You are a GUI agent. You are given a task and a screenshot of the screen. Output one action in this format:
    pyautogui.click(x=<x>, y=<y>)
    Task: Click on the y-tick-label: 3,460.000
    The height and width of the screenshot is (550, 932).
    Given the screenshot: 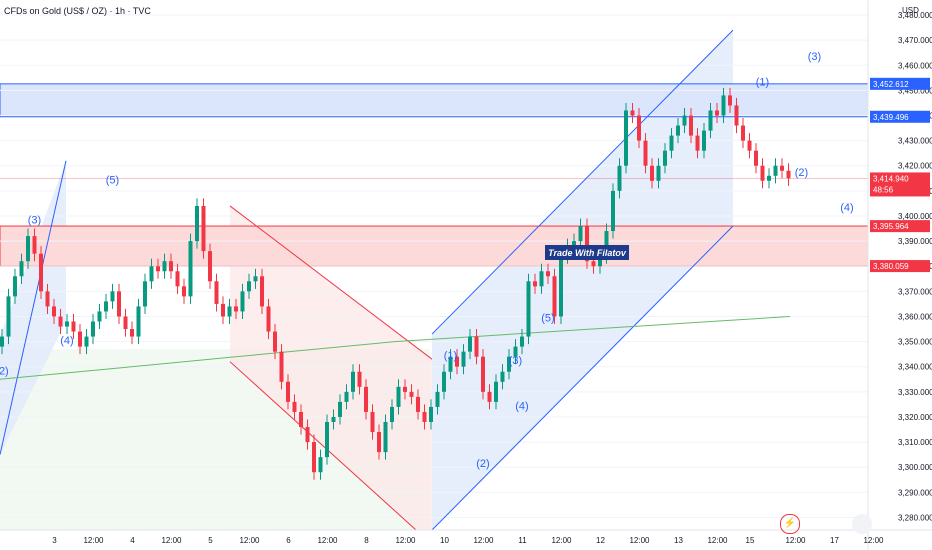 What is the action you would take?
    pyautogui.click(x=915, y=65)
    